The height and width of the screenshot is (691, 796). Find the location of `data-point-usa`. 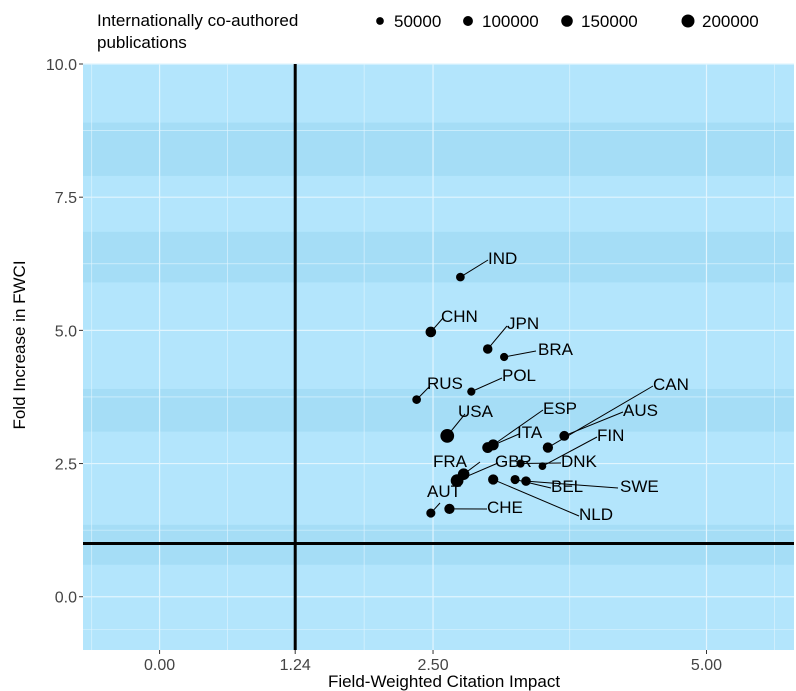

data-point-usa is located at coordinates (447, 435).